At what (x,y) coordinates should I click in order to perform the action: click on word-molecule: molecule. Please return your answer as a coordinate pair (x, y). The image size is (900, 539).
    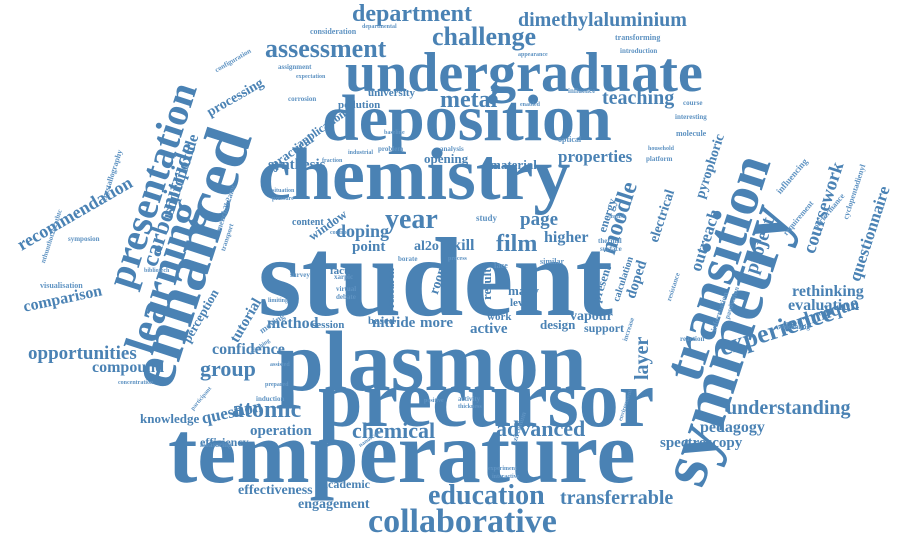
    Looking at the image, I should click on (691, 133).